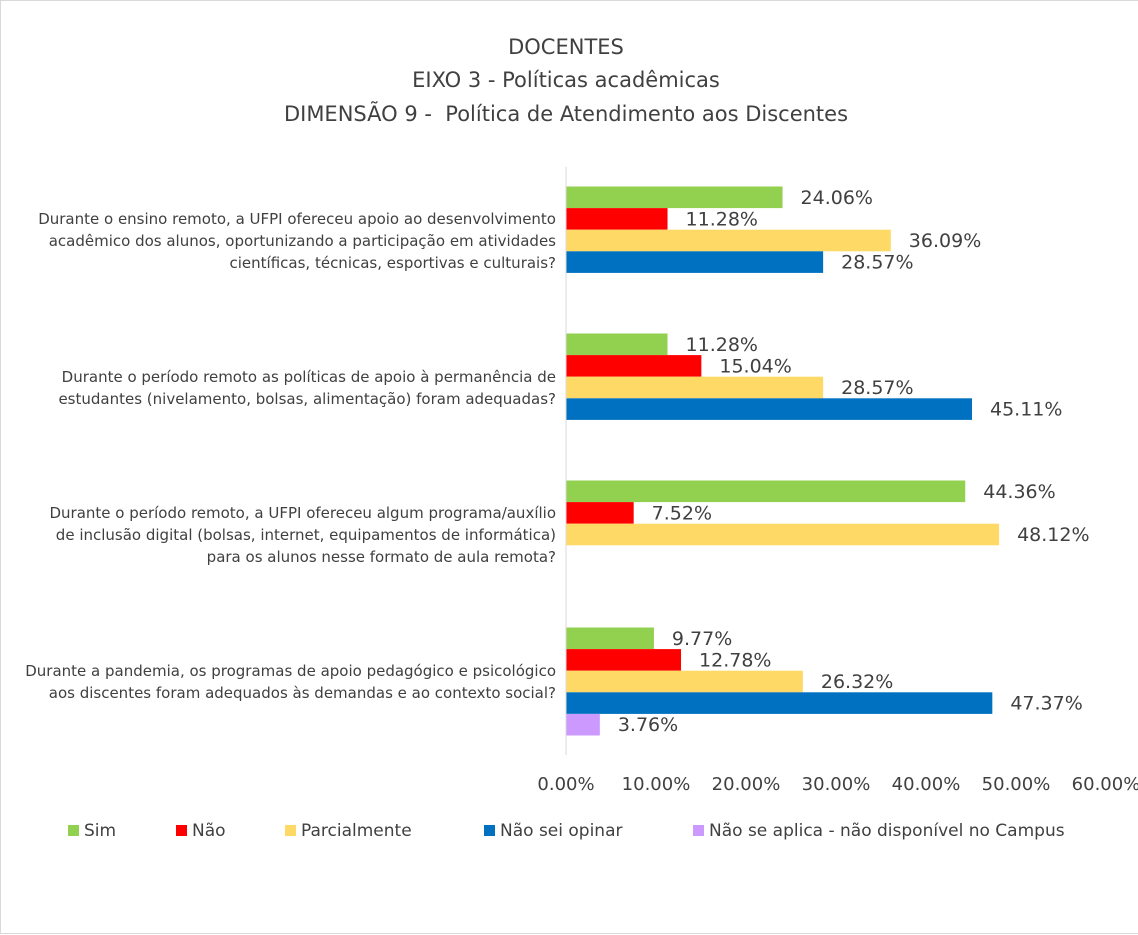 The height and width of the screenshot is (935, 1138). What do you see at coordinates (836, 784) in the screenshot?
I see `x-tick-label: 30.00%` at bounding box center [836, 784].